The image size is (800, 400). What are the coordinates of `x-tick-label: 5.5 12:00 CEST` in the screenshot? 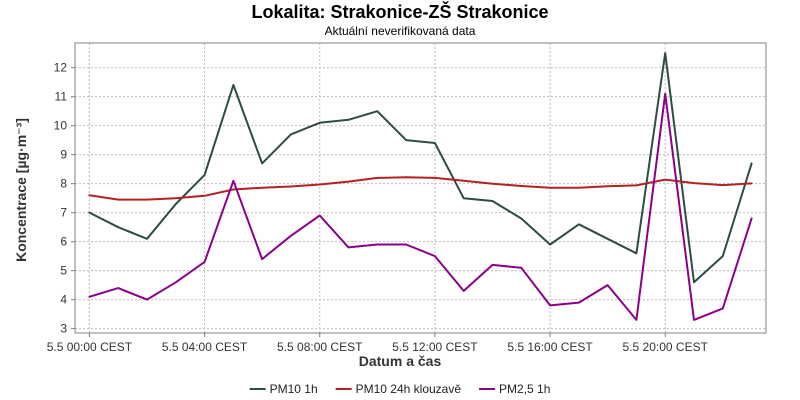 It's located at (435, 347).